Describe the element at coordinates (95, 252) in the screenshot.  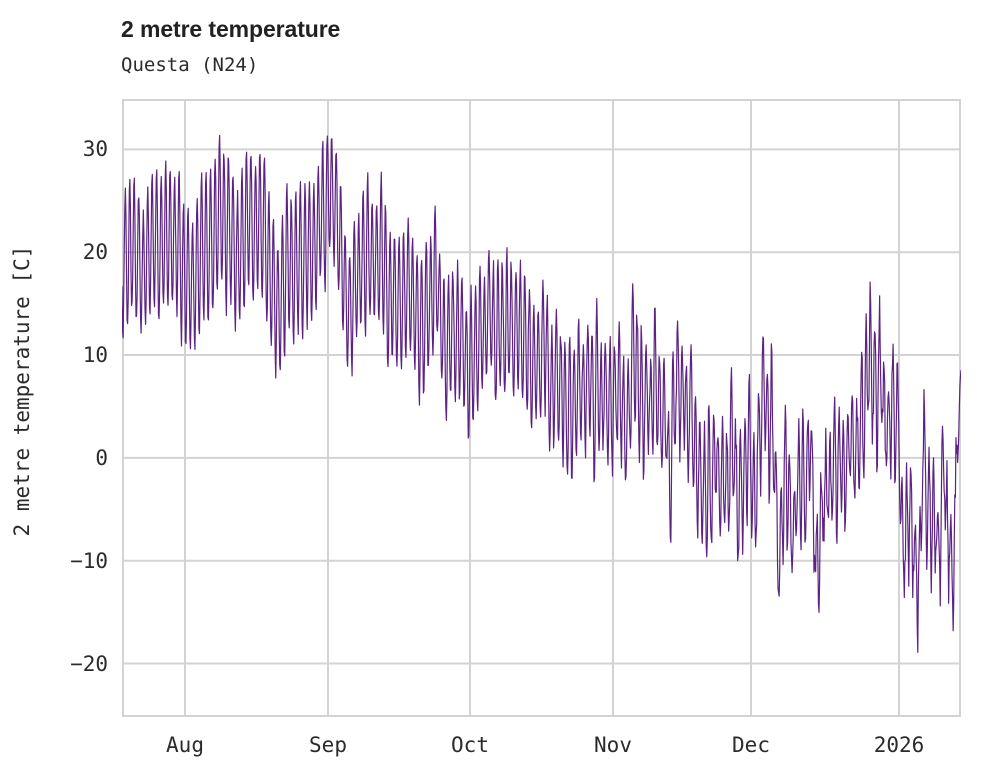
I see `y-tick-label: 20` at that location.